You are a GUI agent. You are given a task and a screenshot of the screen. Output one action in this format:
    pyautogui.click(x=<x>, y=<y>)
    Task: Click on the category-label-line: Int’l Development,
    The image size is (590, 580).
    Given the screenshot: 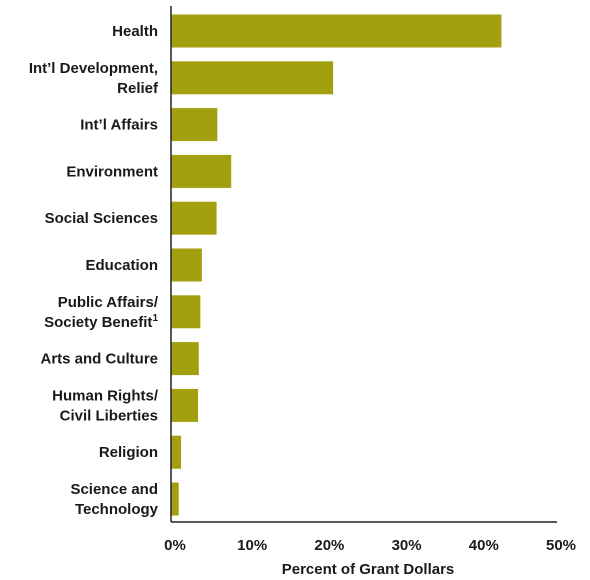 What is the action you would take?
    pyautogui.click(x=93, y=68)
    